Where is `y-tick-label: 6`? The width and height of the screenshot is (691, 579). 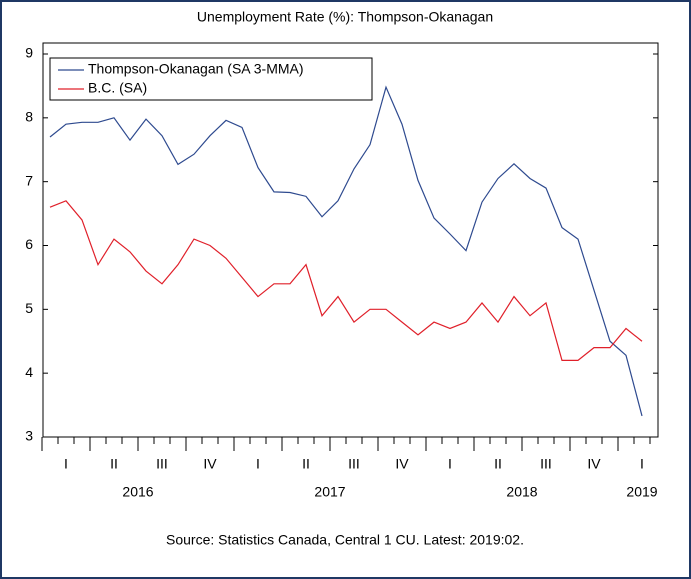 y-tick-label: 6 is located at coordinates (29, 244).